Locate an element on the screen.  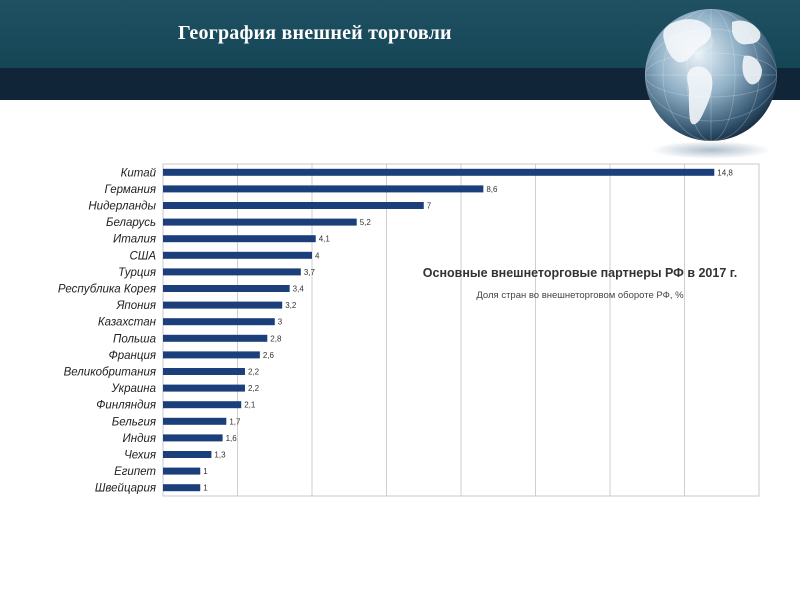
category-label: Китай is located at coordinates (139, 173).